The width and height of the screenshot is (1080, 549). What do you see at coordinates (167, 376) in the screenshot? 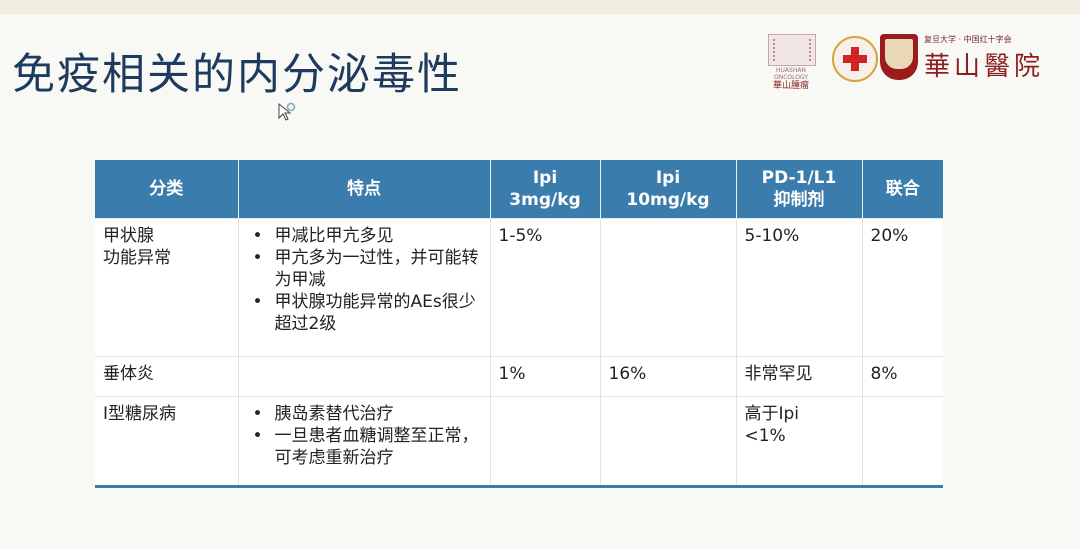
I see `cell-category: 垂体炎` at bounding box center [167, 376].